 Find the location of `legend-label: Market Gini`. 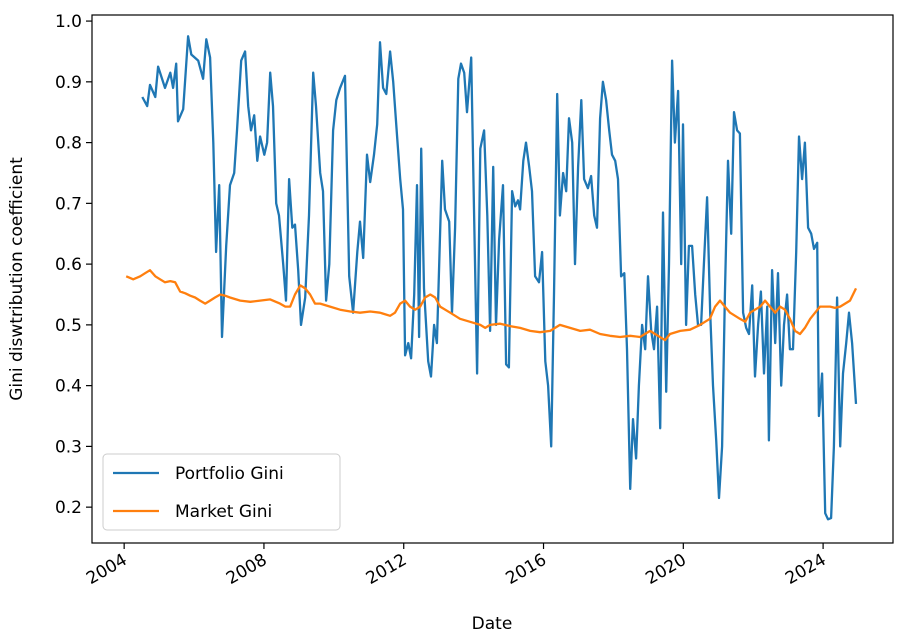

legend-label: Market Gini is located at coordinates (223, 512).